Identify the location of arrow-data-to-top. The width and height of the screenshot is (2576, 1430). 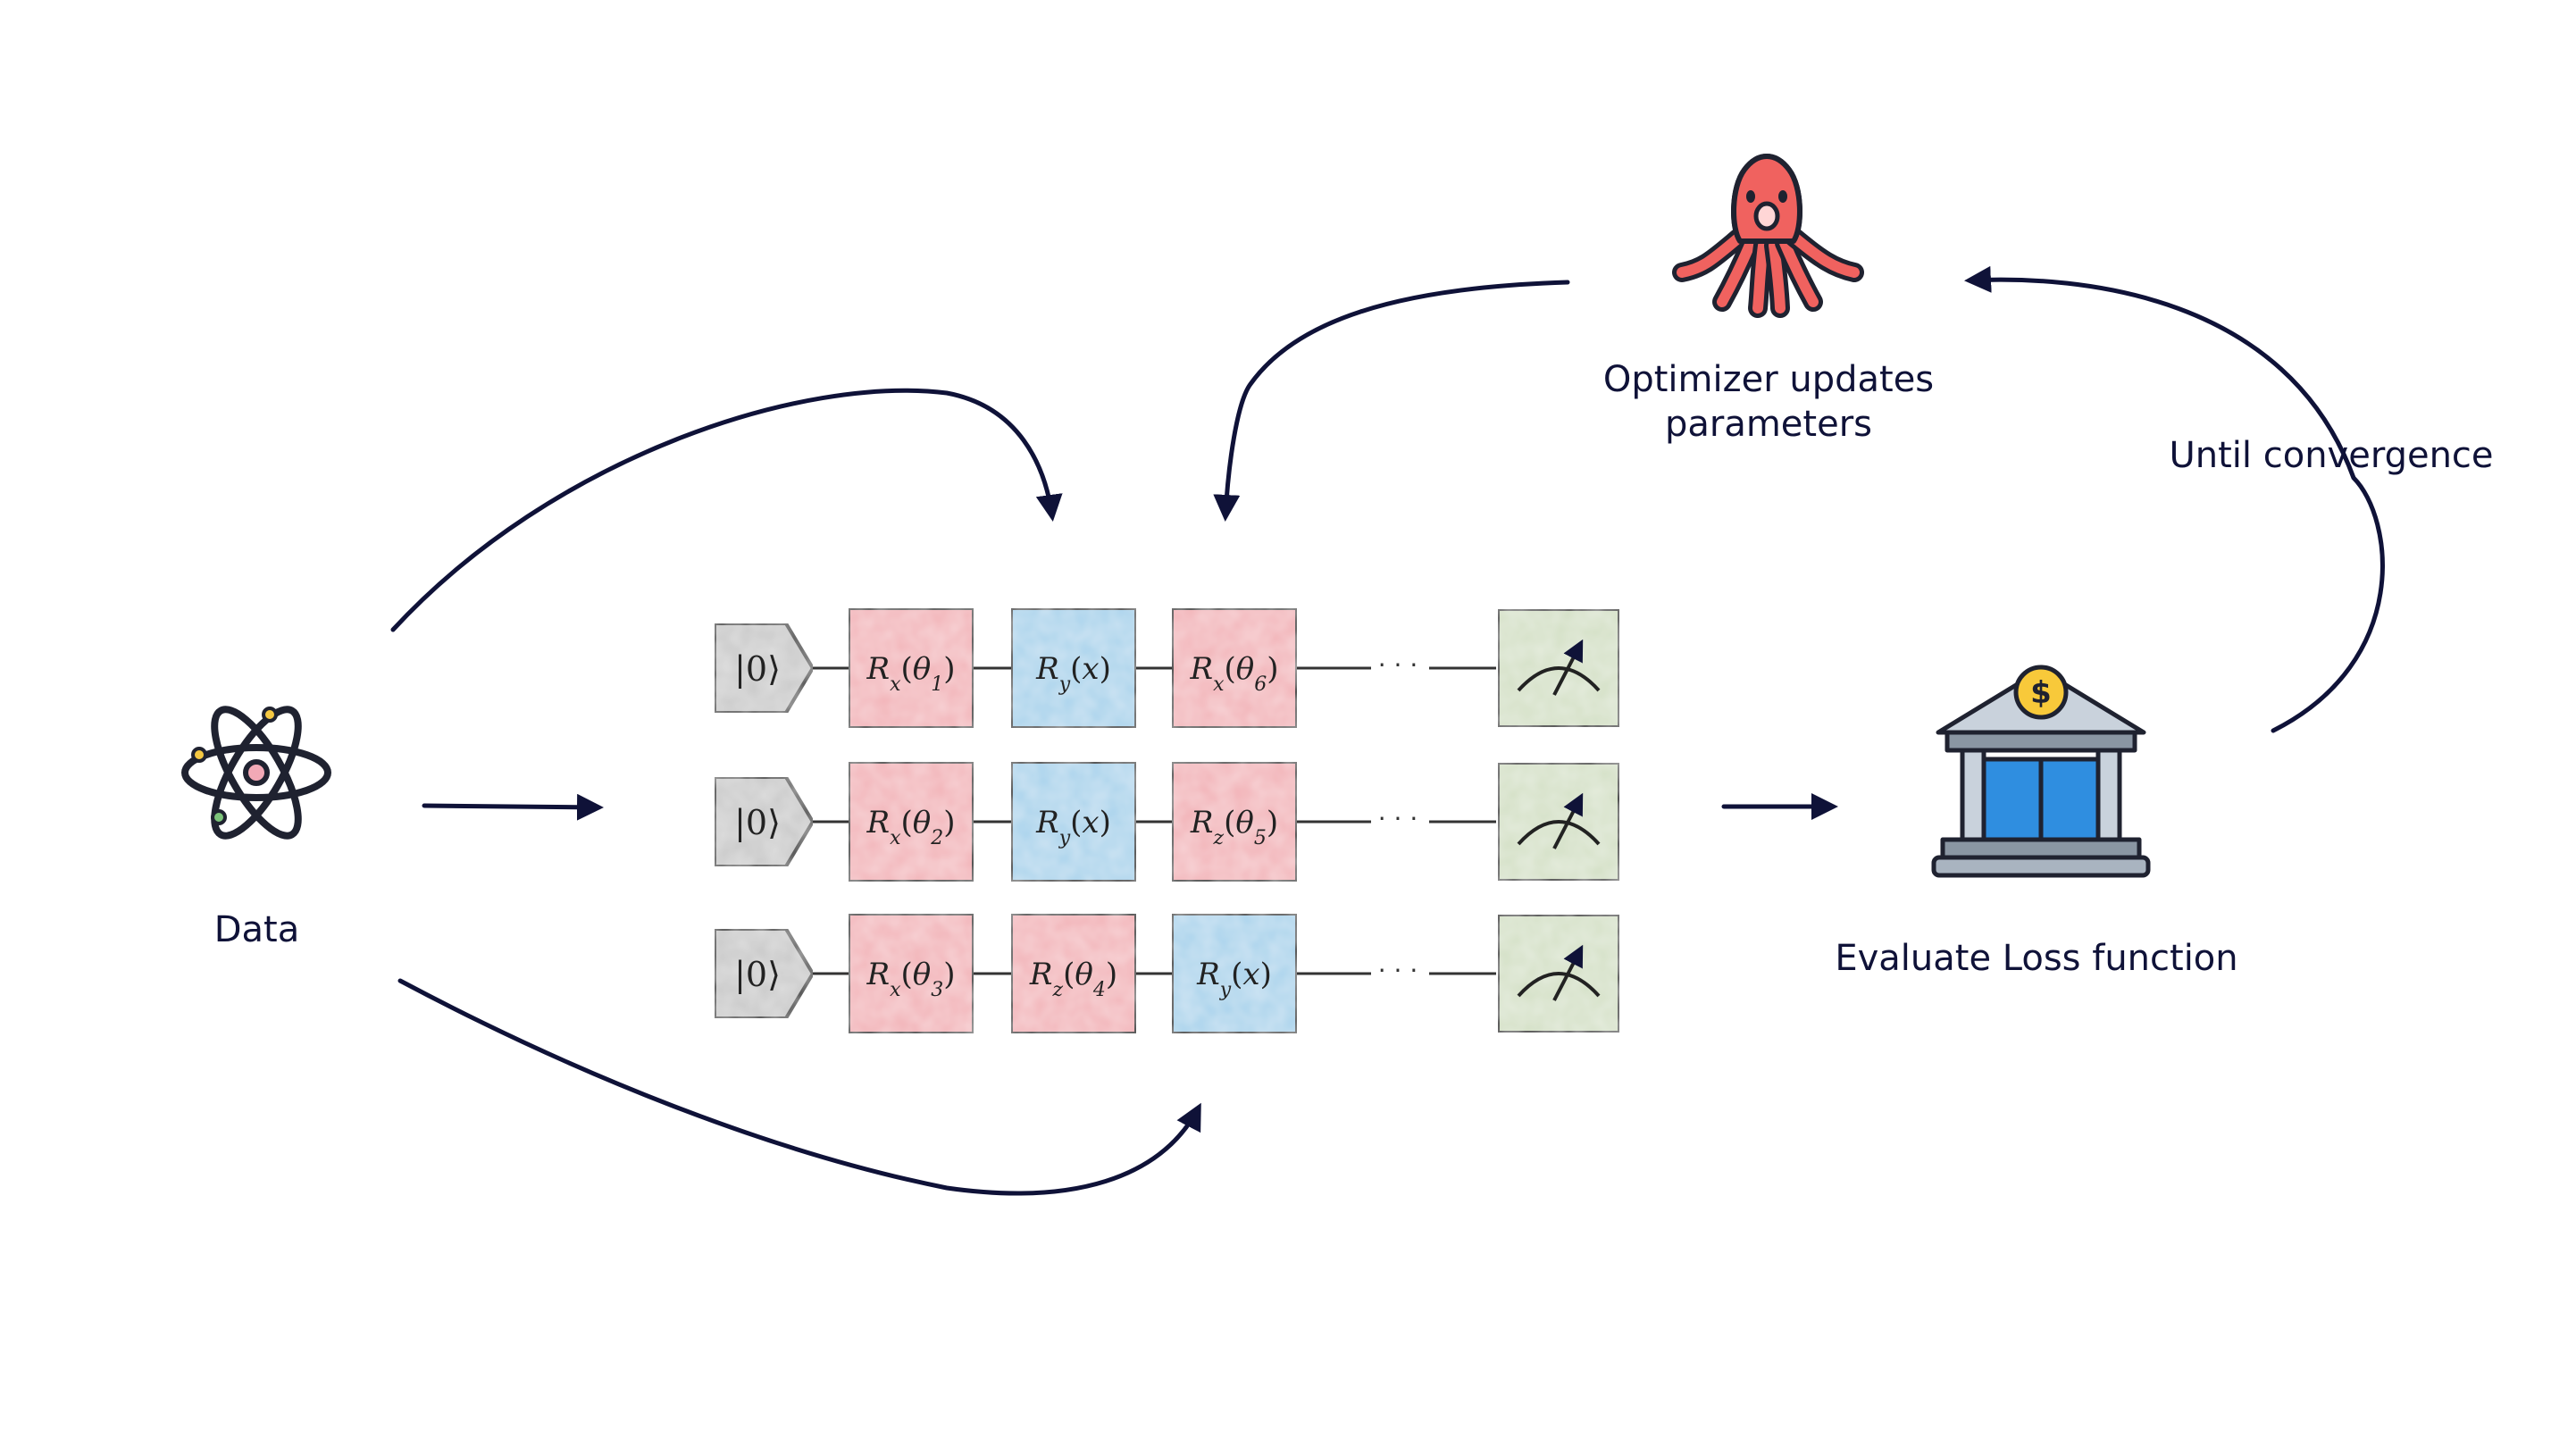
(726, 510).